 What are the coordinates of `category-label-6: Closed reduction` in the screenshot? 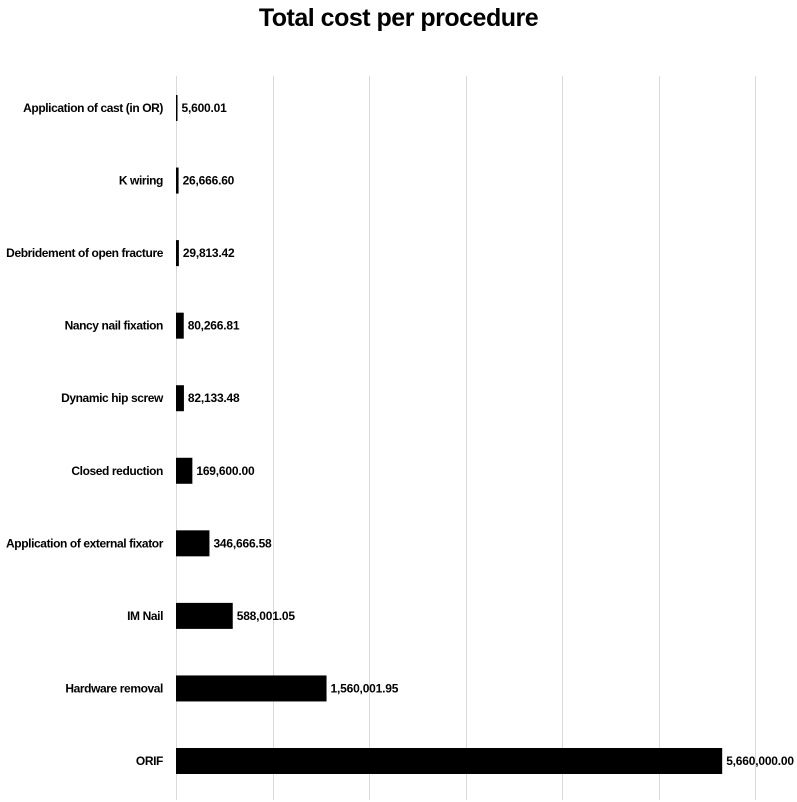 It's located at (117, 471).